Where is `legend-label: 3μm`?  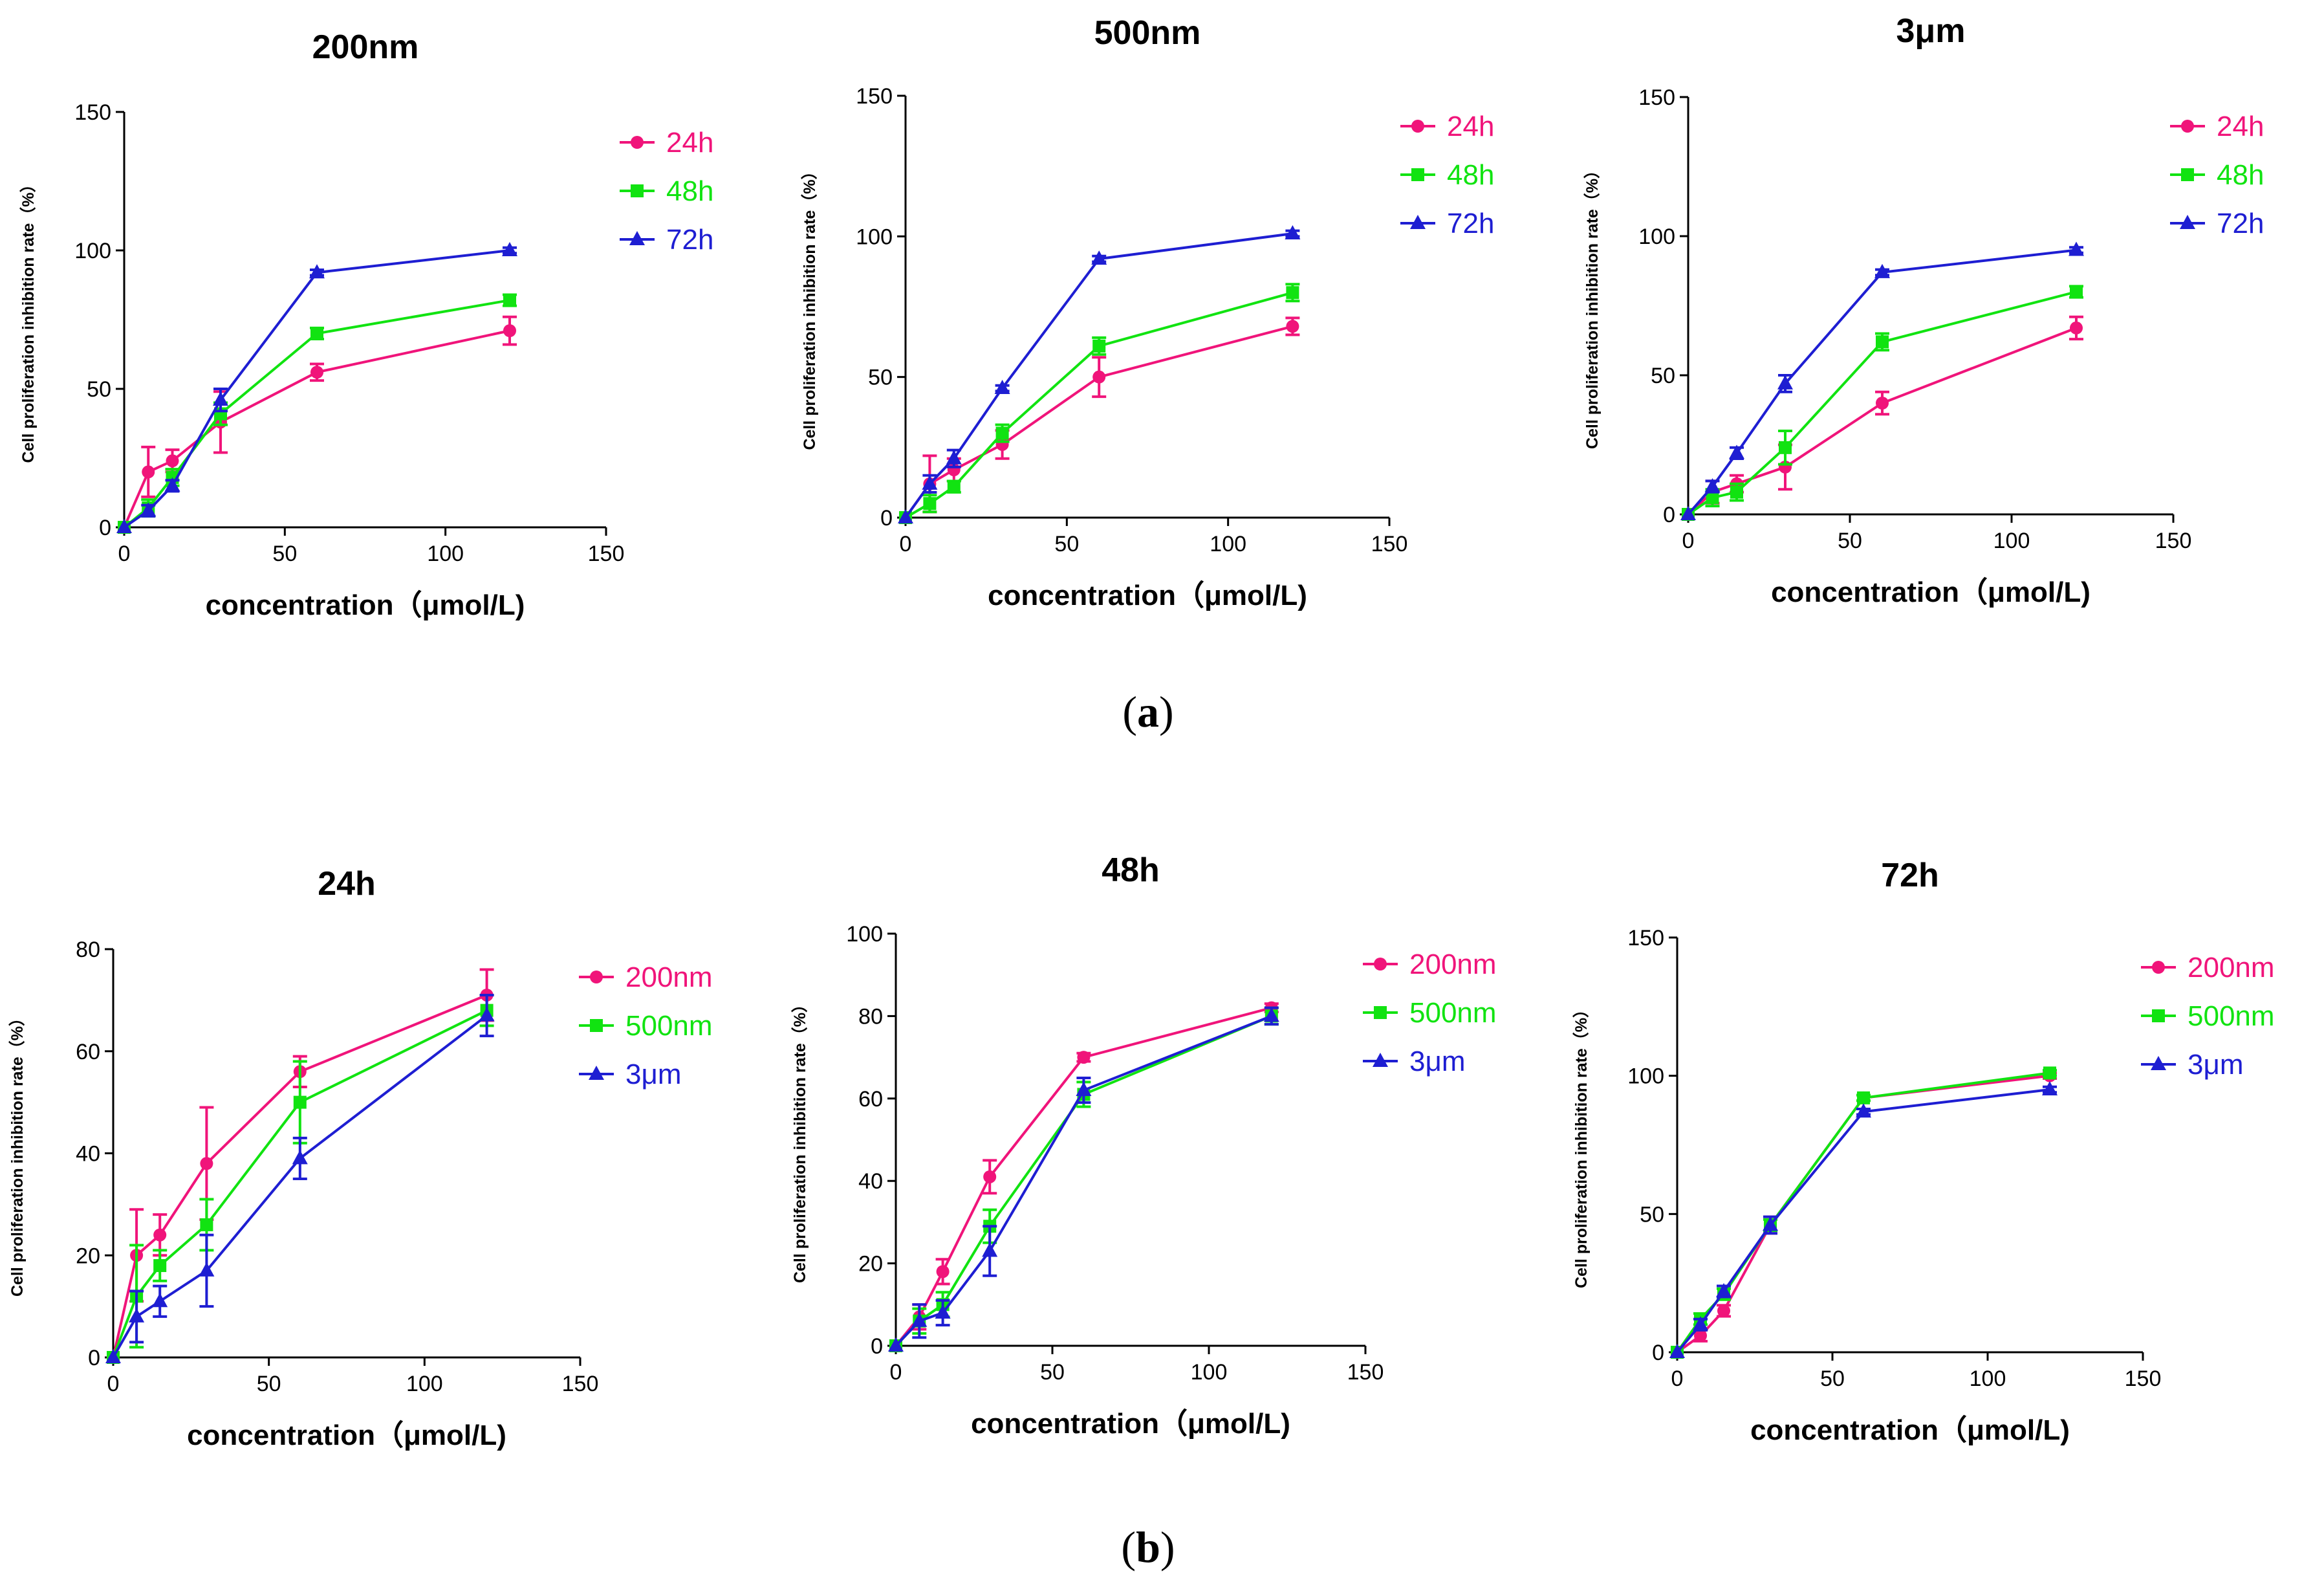 legend-label: 3μm is located at coordinates (2215, 1065).